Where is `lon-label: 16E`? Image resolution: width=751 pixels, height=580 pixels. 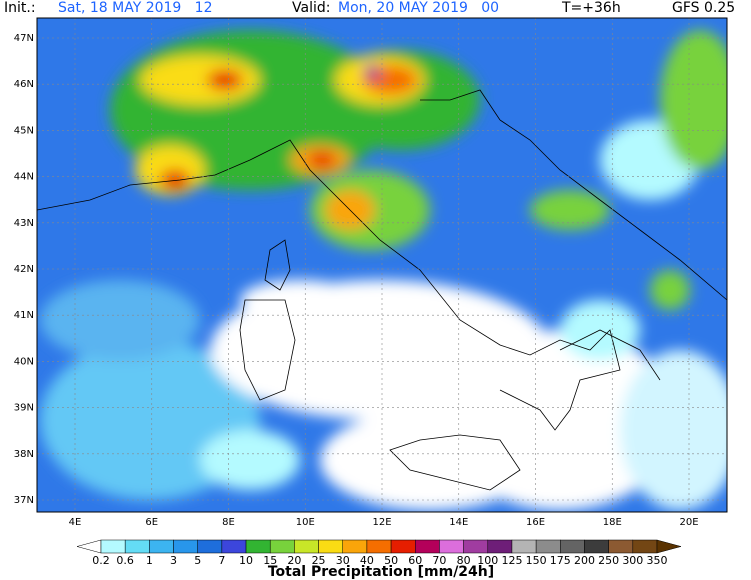 lon-label: 16E is located at coordinates (535, 522).